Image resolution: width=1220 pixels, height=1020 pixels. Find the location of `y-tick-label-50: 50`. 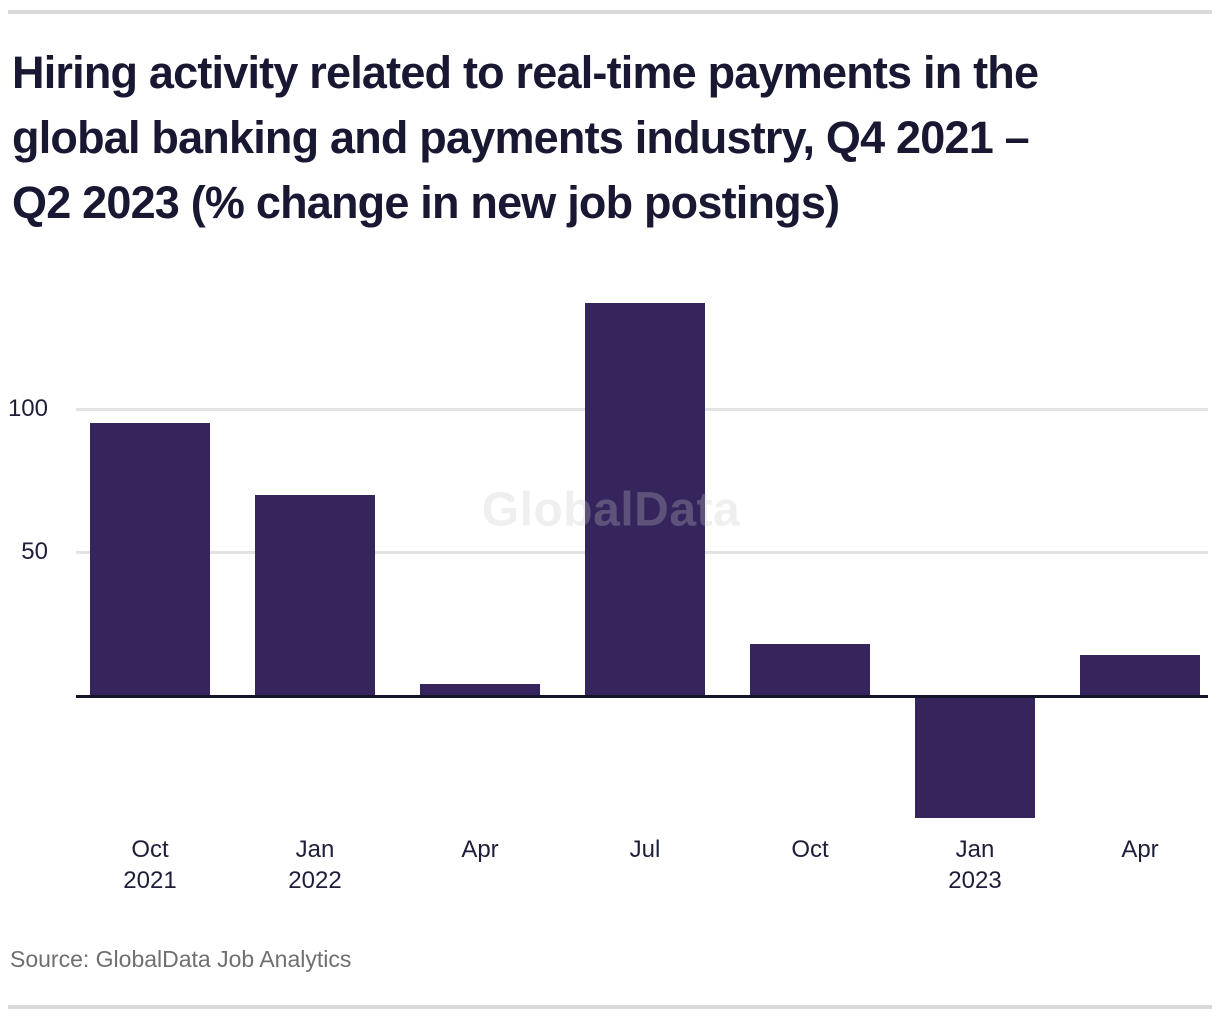

y-tick-label-50: 50 is located at coordinates (34, 551).